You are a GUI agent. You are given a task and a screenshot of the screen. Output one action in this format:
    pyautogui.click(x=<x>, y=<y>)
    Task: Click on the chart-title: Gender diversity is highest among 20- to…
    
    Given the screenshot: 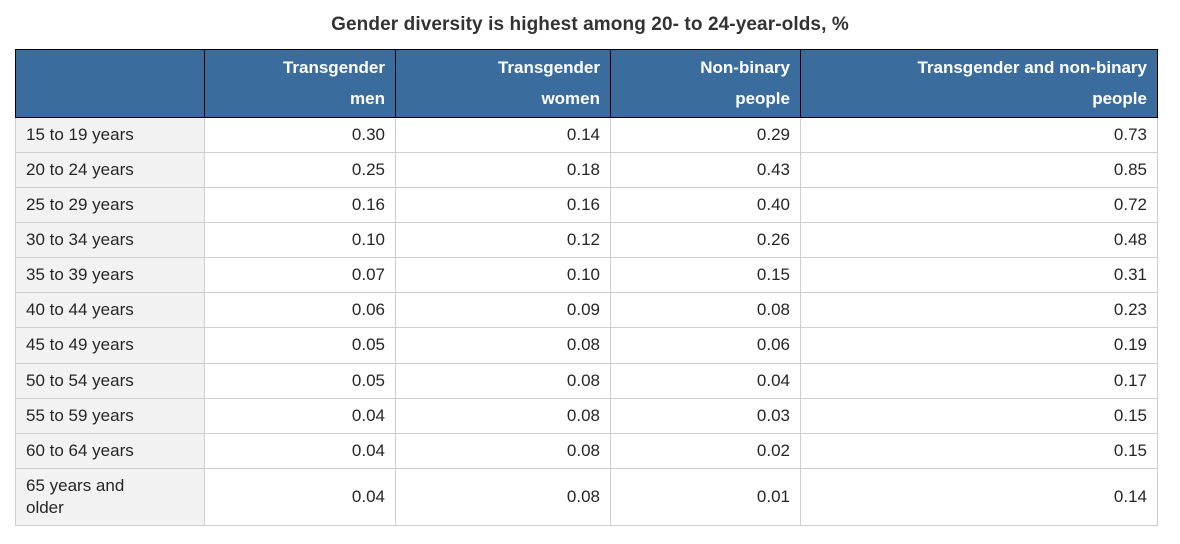 What is the action you would take?
    pyautogui.click(x=590, y=24)
    